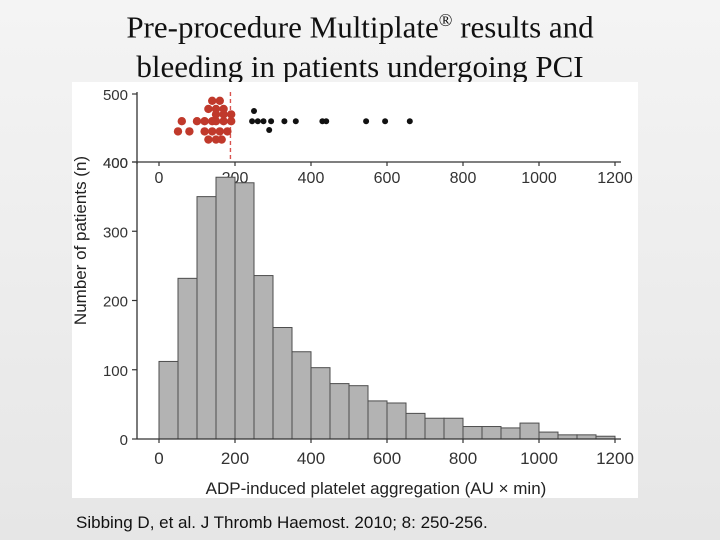 The height and width of the screenshot is (540, 720). I want to click on histogram-y-tick-label: 100, so click(115, 371).